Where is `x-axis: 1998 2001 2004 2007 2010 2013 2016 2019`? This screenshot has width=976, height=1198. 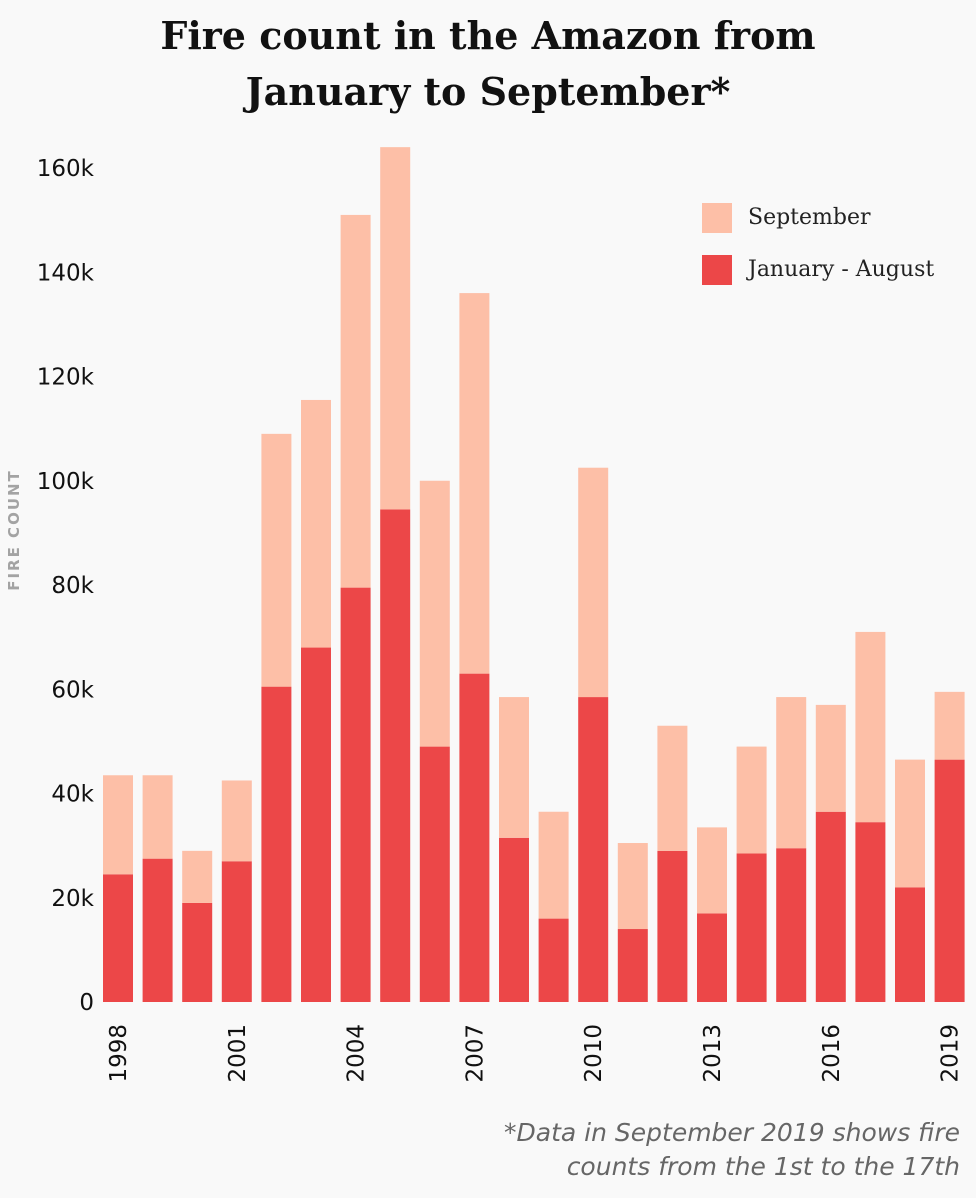 x-axis: 1998 2001 2004 2007 2010 2013 2016 2019 is located at coordinates (535, 1053).